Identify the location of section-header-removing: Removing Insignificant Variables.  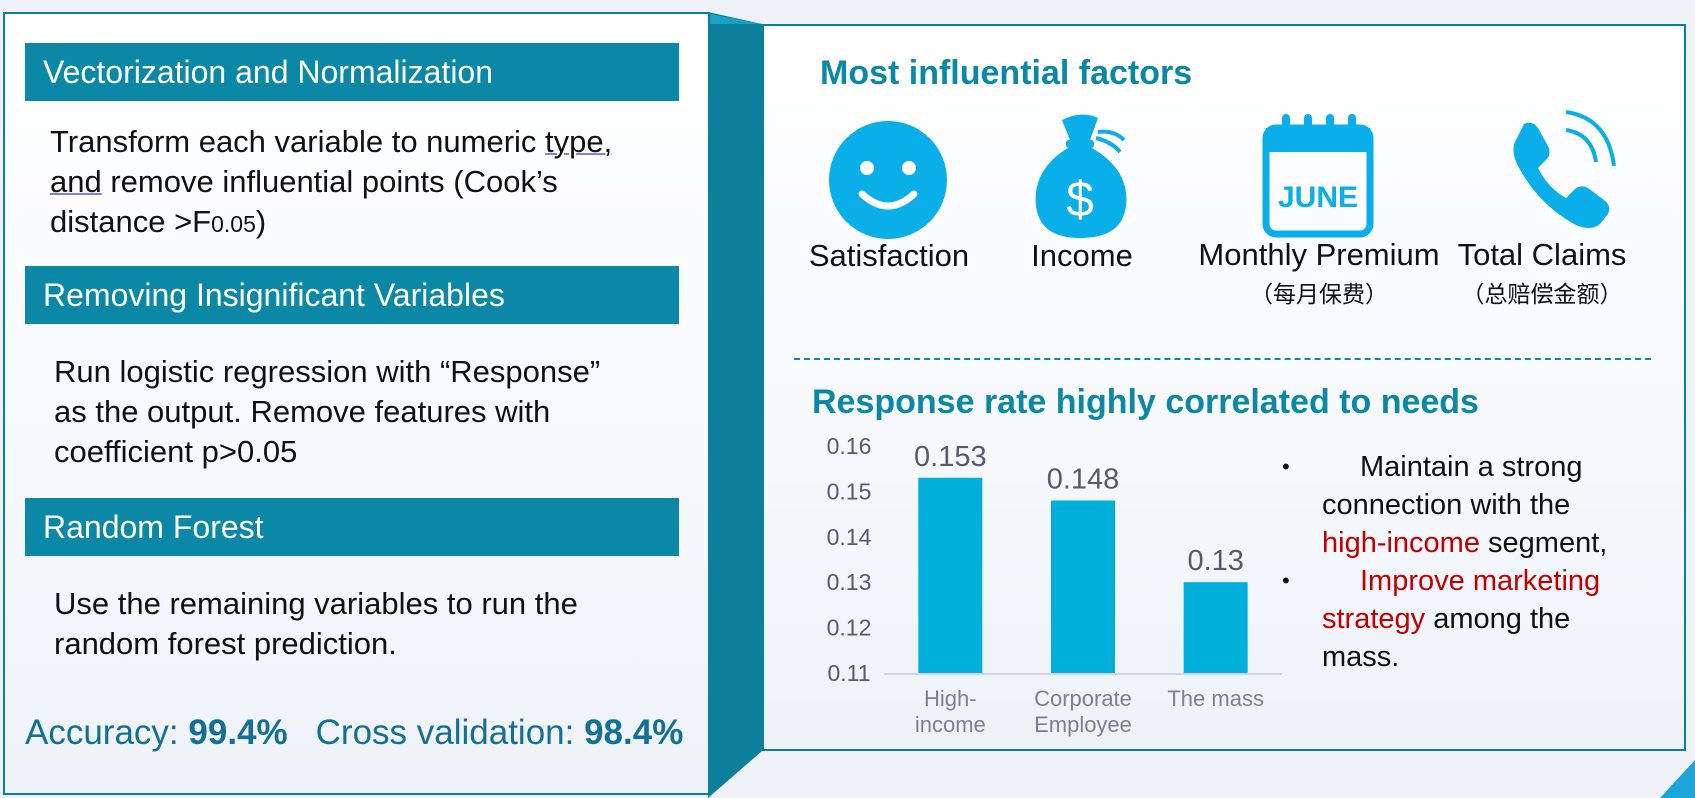
(352, 295).